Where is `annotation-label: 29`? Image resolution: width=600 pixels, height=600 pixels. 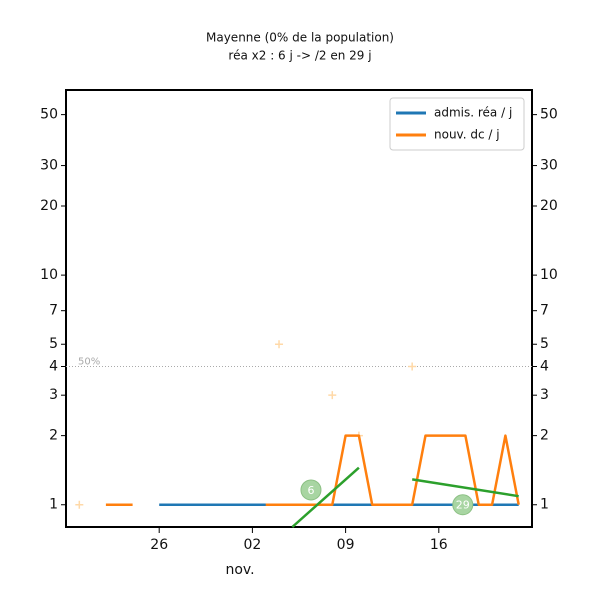 annotation-label: 29 is located at coordinates (463, 505).